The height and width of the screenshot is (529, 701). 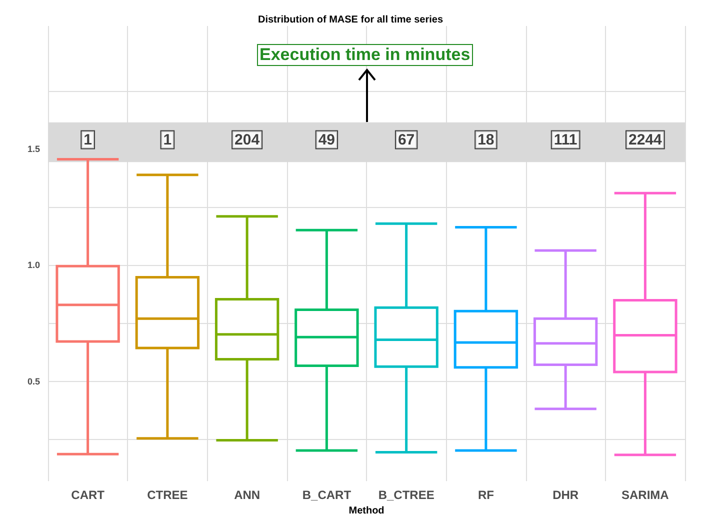 I want to click on annotation: Execution time in minutes, so click(x=365, y=55).